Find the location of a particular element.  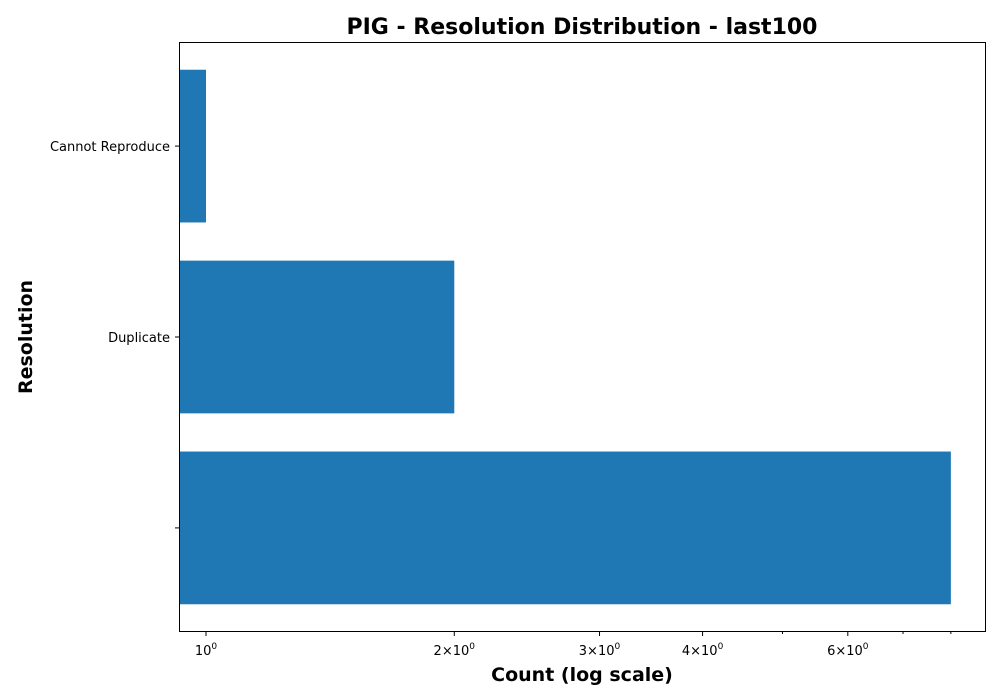

x-axis-label: Count (log scale) is located at coordinates (582, 675).